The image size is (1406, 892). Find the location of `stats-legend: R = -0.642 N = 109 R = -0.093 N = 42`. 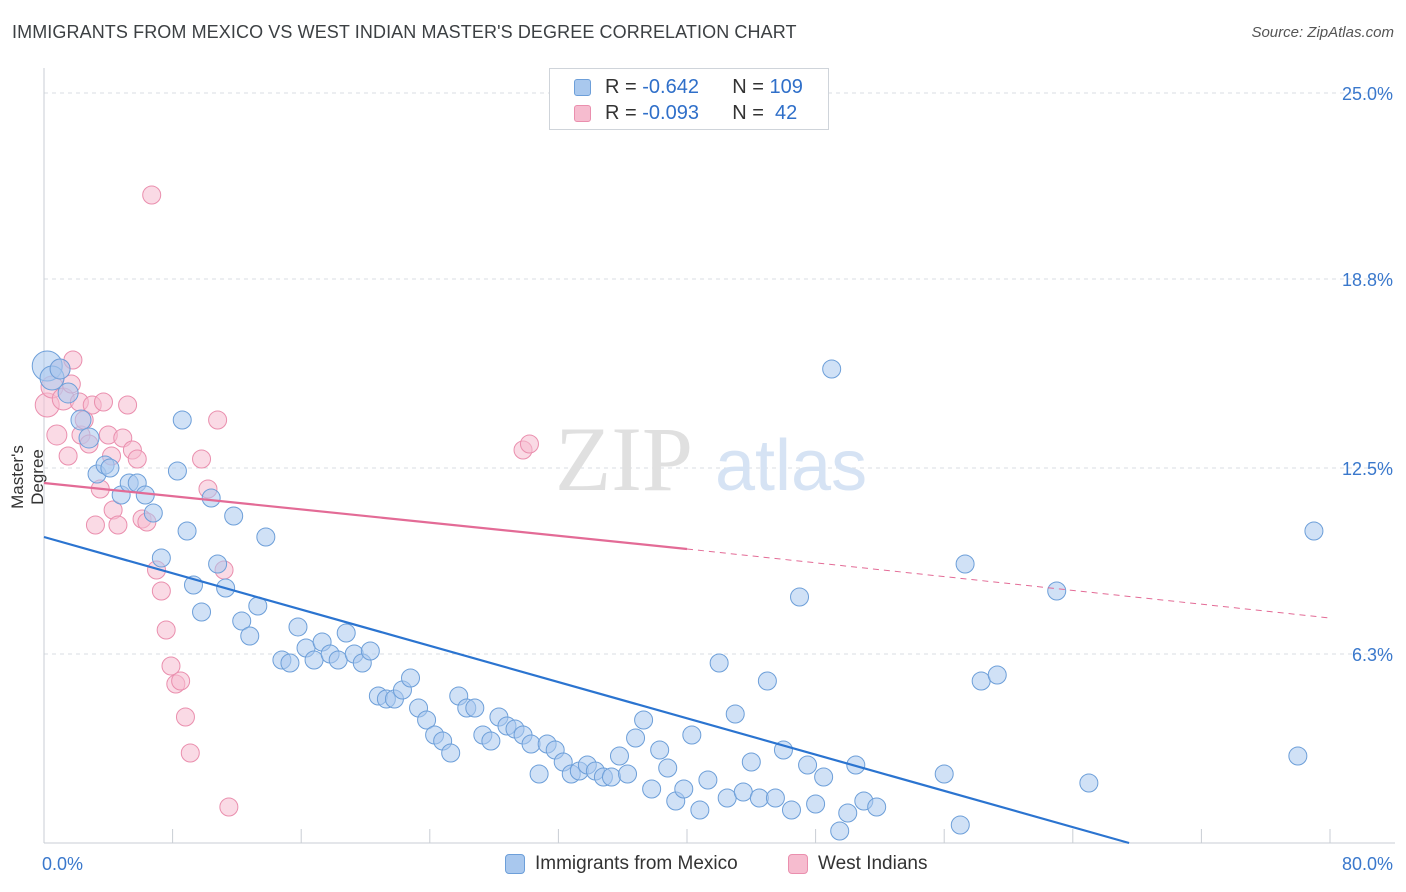

stats-legend: R = -0.642 N = 109 R = -0.093 N = 42 is located at coordinates (689, 99).